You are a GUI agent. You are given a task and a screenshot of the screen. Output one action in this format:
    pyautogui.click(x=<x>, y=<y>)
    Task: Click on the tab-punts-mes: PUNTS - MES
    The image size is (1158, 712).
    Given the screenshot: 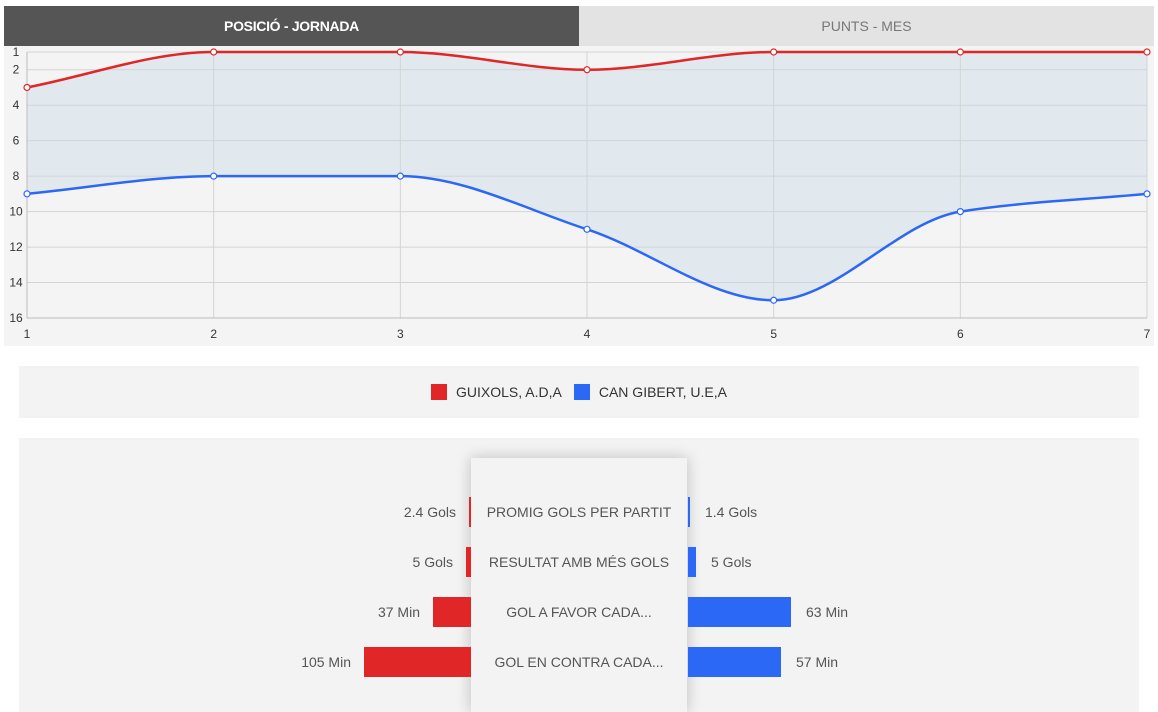 What is the action you would take?
    pyautogui.click(x=866, y=26)
    